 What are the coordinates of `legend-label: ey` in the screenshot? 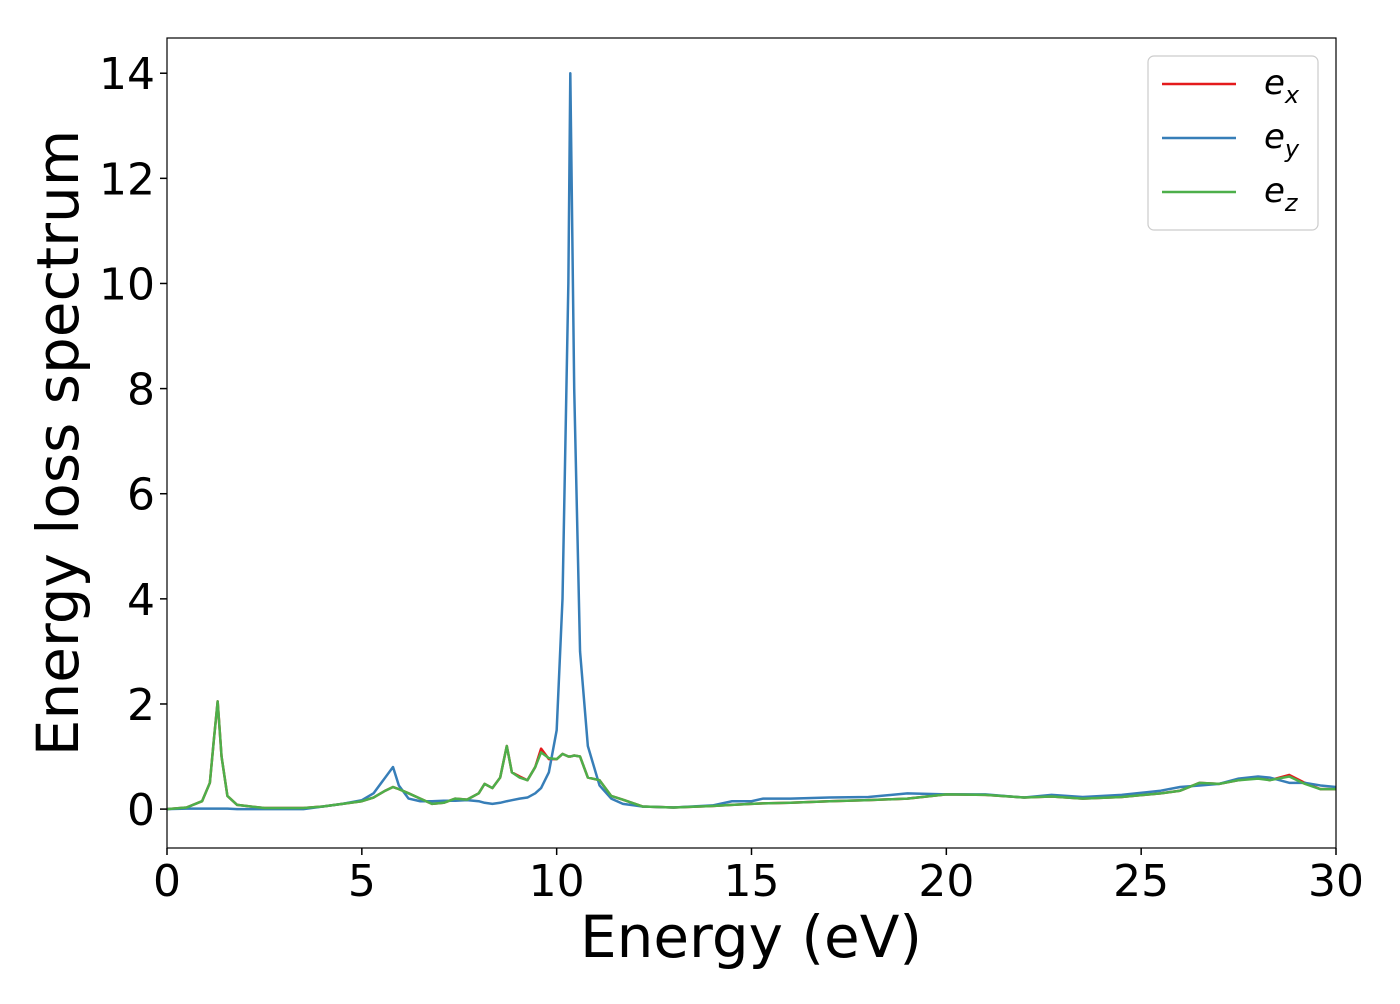 It's located at (1282, 140).